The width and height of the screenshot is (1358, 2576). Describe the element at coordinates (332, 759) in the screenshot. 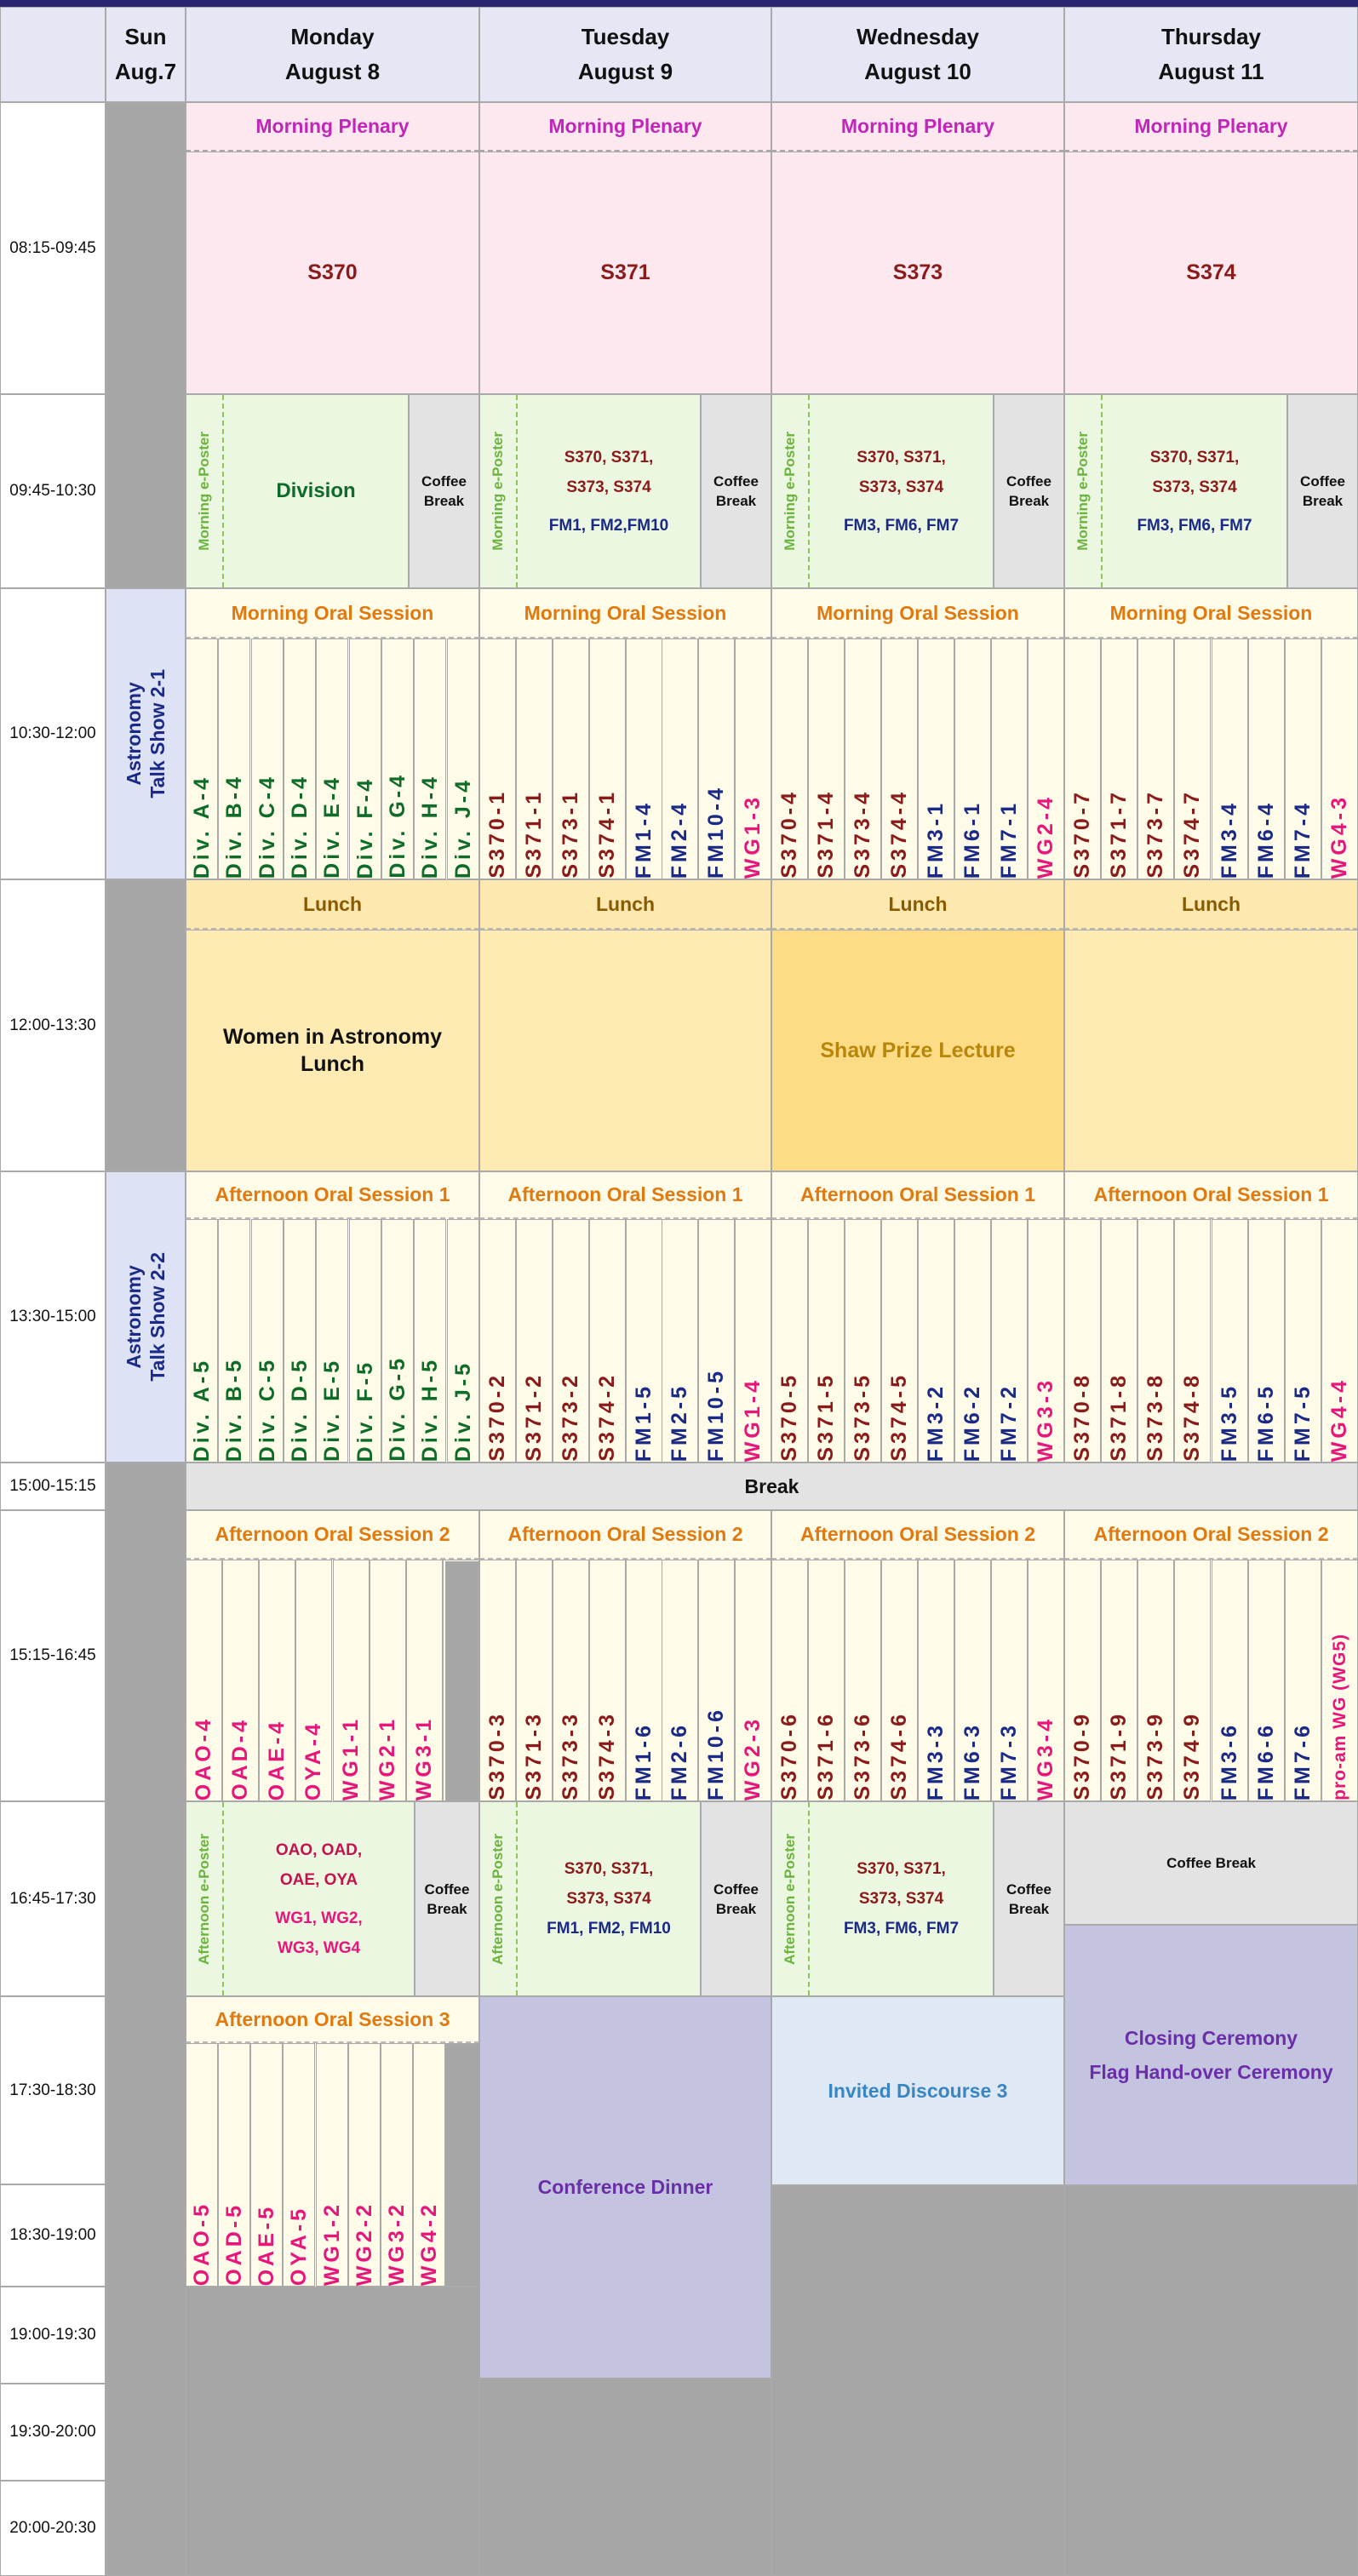

I see `talk-slot: Div. E-4` at that location.